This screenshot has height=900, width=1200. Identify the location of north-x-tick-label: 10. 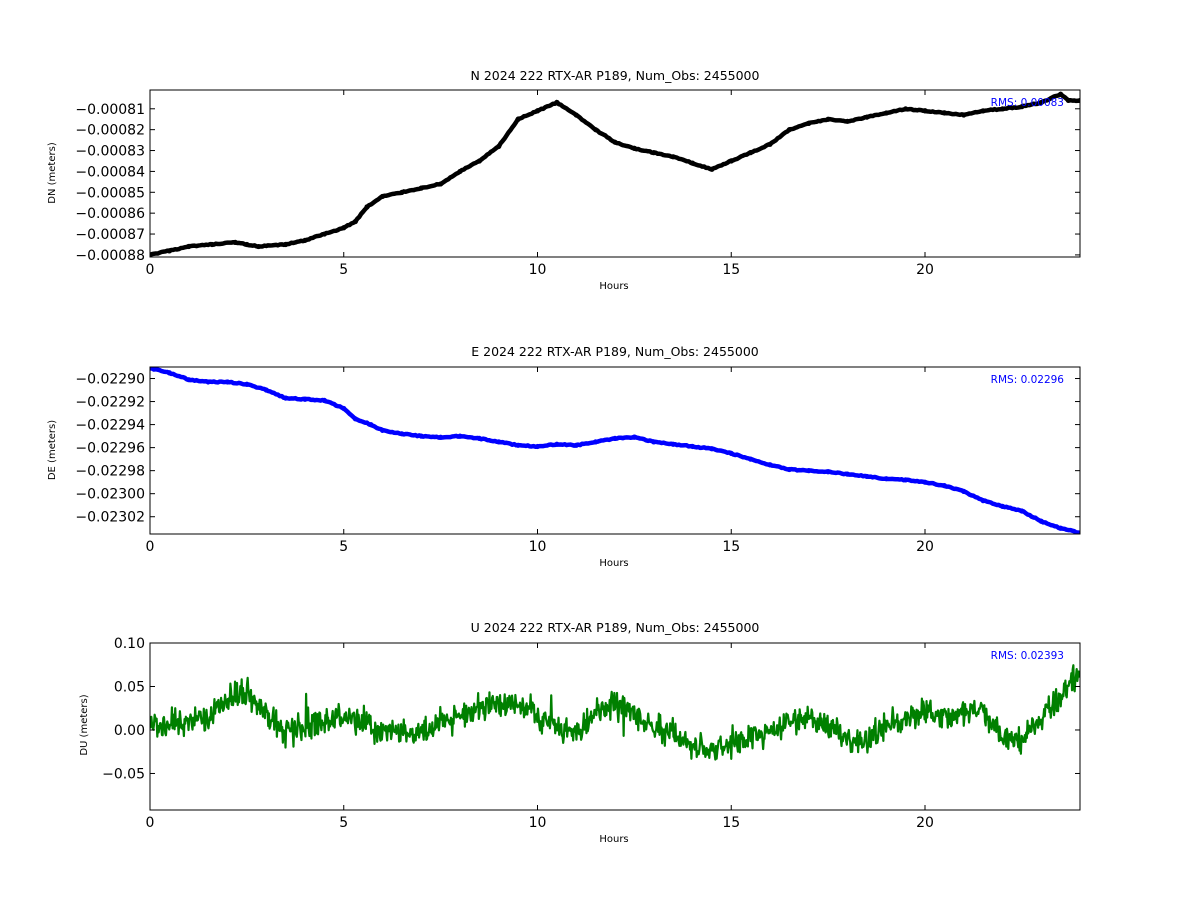
(538, 270).